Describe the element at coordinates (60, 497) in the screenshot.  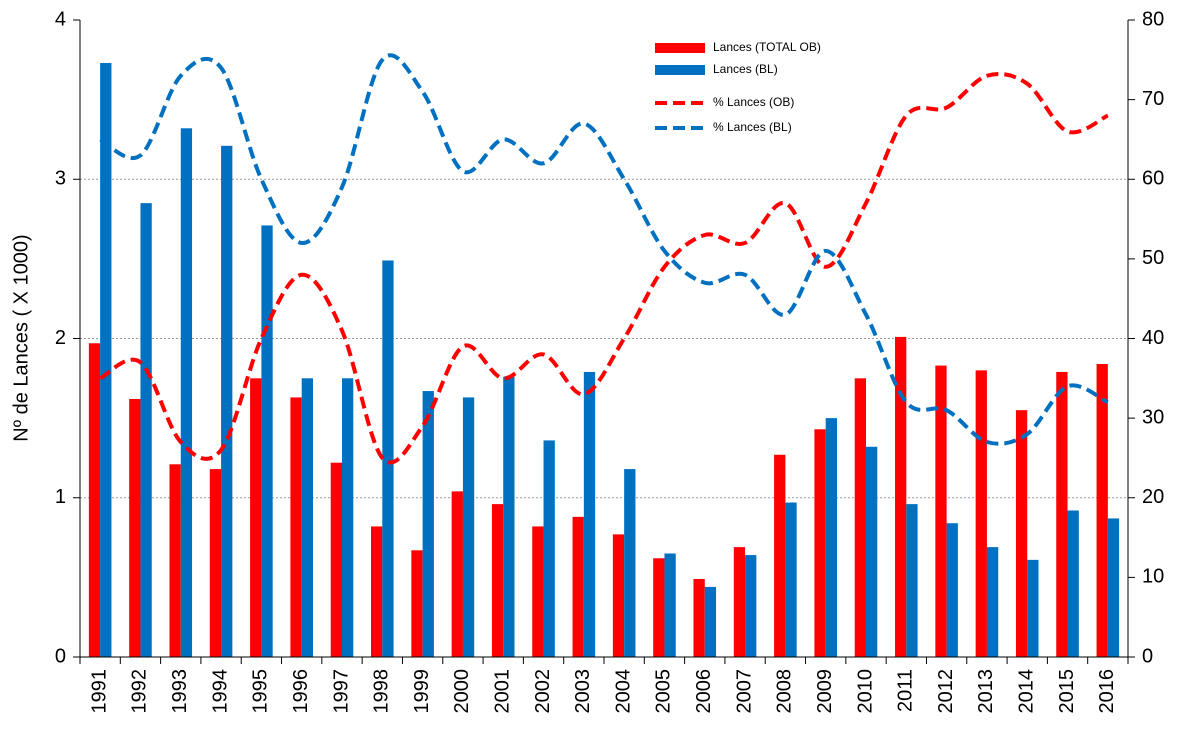
I see `y-tick-label: 1` at that location.